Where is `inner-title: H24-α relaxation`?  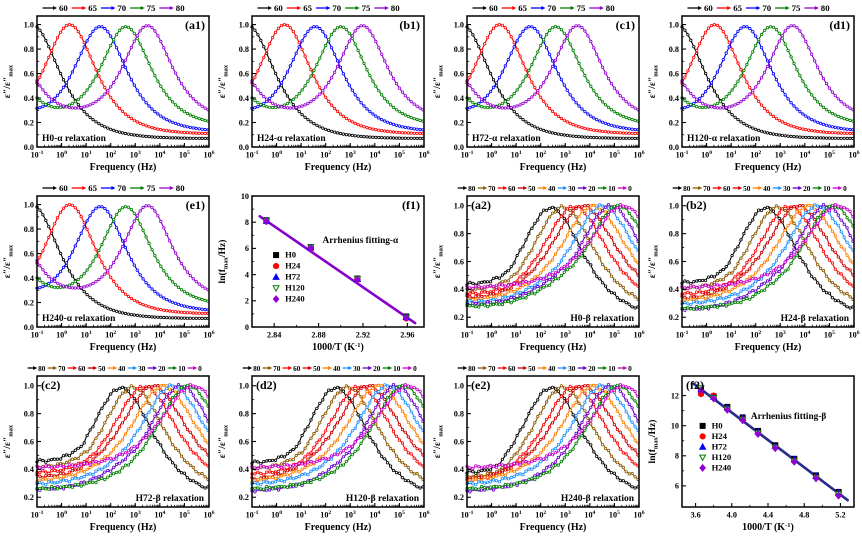 inner-title: H24-α relaxation is located at coordinates (291, 139).